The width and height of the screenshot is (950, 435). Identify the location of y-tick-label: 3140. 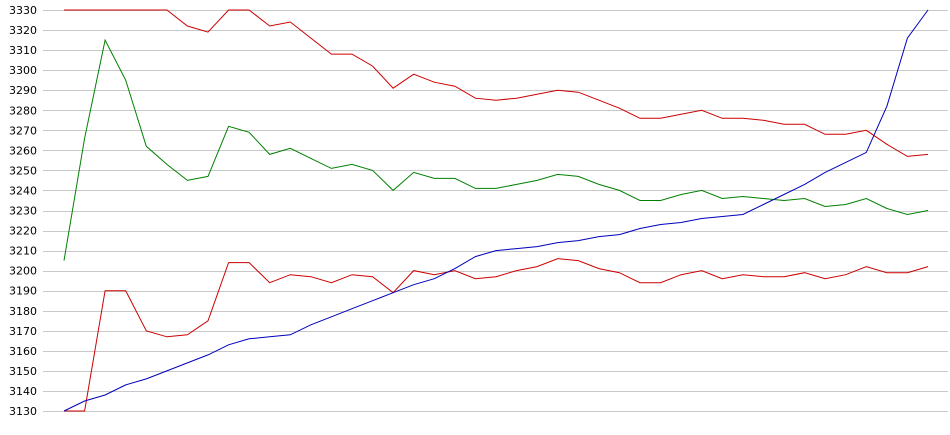
(23, 391).